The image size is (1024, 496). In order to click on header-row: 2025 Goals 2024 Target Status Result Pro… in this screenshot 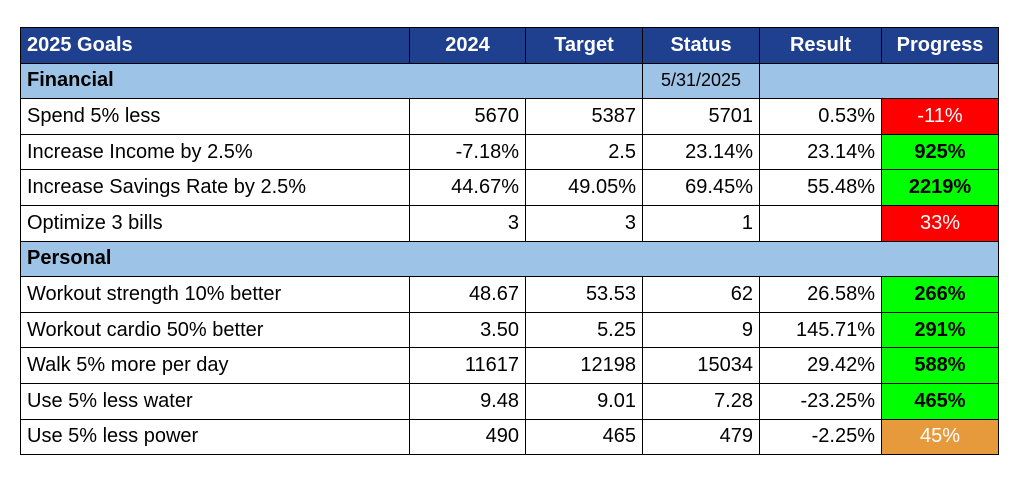, I will do `click(509, 45)`.